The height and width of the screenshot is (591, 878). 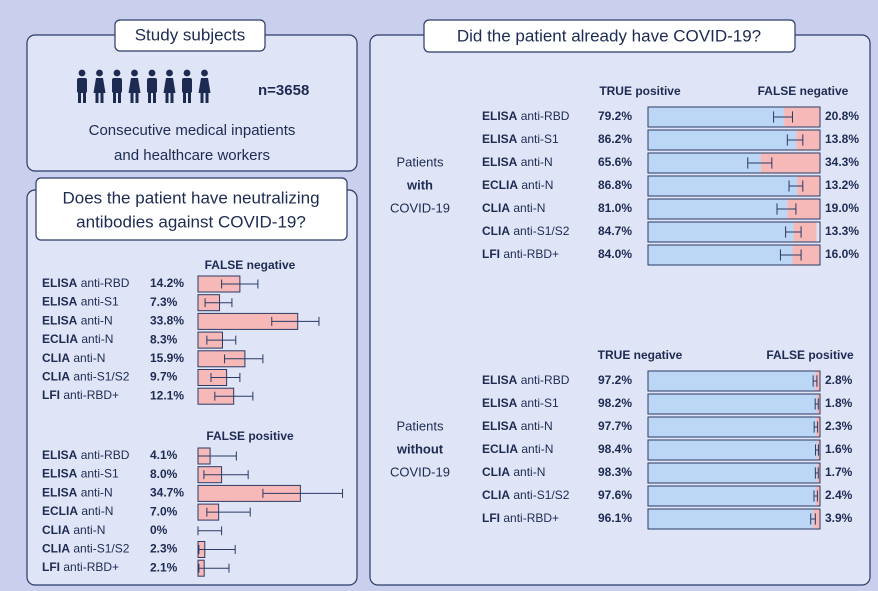 I want to click on series-header: FALSE positive, so click(x=810, y=355).